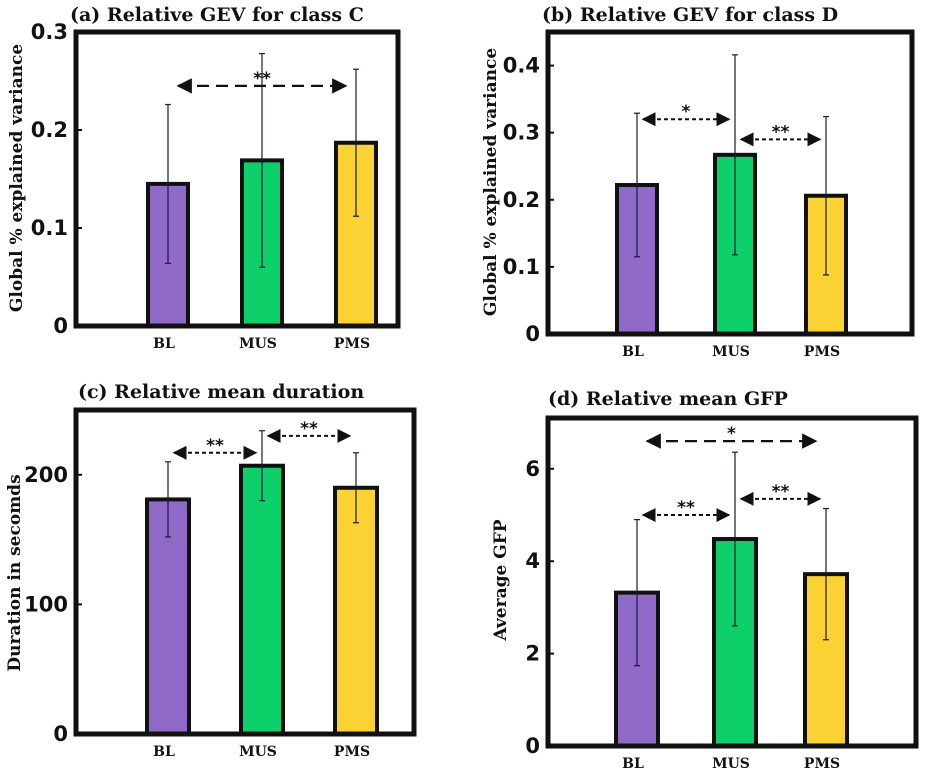  What do you see at coordinates (15, 572) in the screenshot?
I see `panel-c-y-axis-label: Duration in secomds` at bounding box center [15, 572].